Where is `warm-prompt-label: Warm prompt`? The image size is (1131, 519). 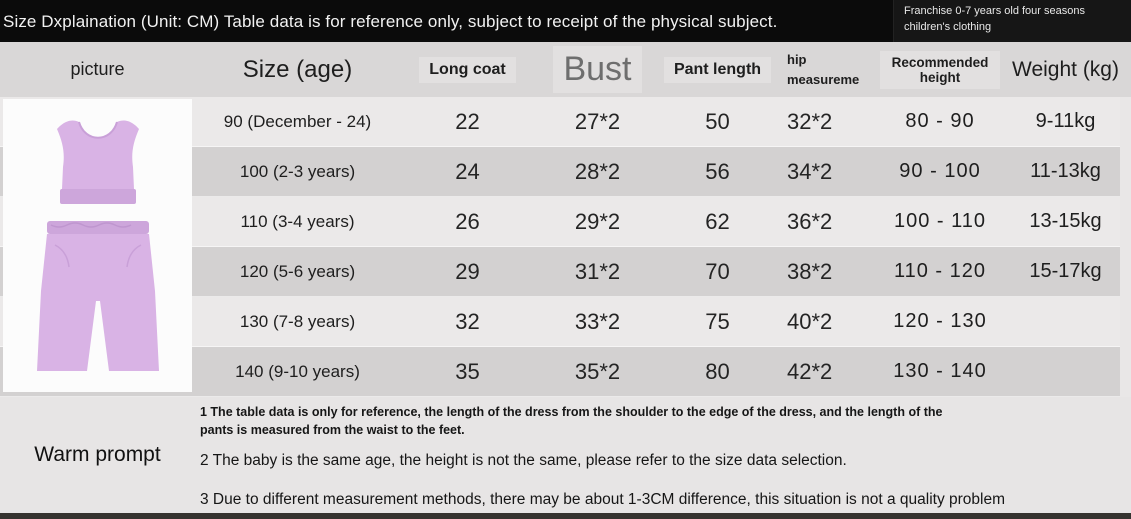
warm-prompt-label: Warm prompt is located at coordinates (97, 454).